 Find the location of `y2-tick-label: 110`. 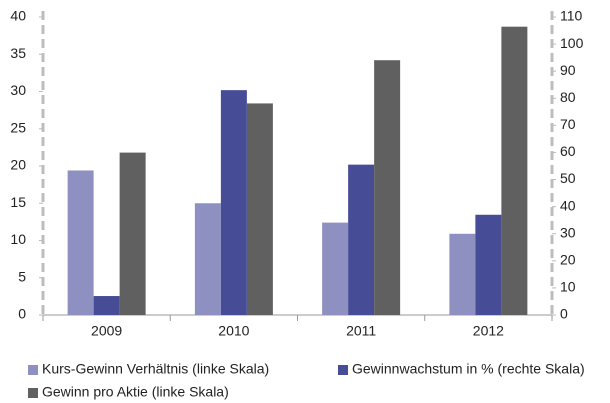

y2-tick-label: 110 is located at coordinates (571, 16).